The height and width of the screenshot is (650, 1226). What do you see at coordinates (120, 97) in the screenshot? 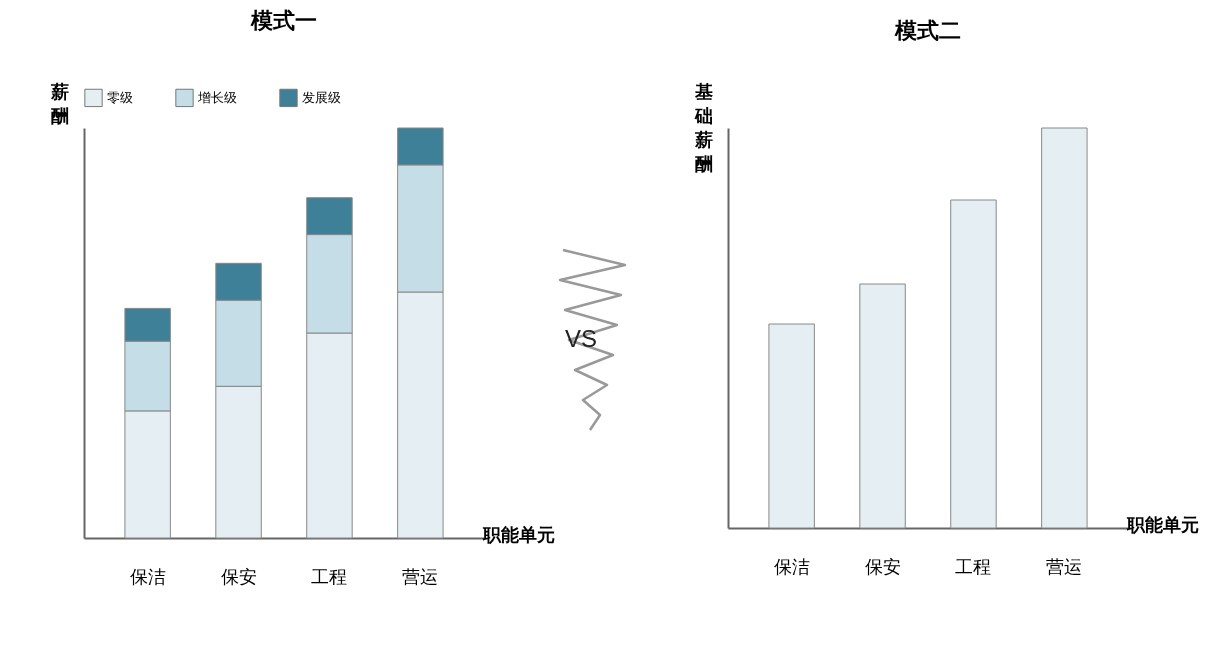
I see `legend-label: 零级` at bounding box center [120, 97].